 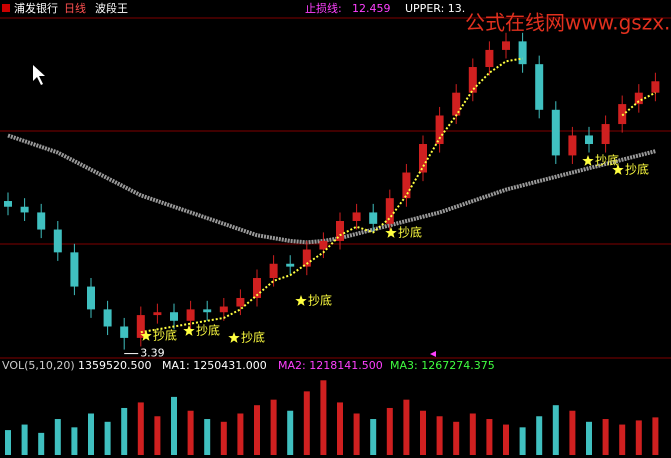 What do you see at coordinates (111, 8) in the screenshot?
I see `indicator-name: 波段王` at bounding box center [111, 8].